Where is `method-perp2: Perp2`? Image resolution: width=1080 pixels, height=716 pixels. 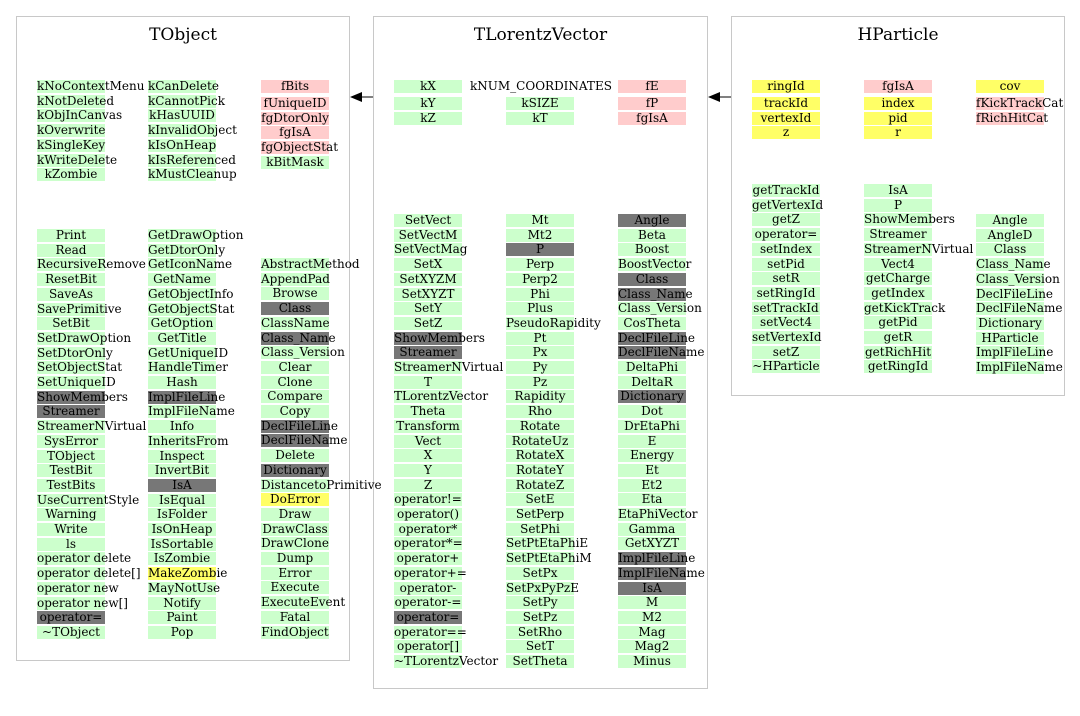 method-perp2: Perp2 is located at coordinates (540, 279).